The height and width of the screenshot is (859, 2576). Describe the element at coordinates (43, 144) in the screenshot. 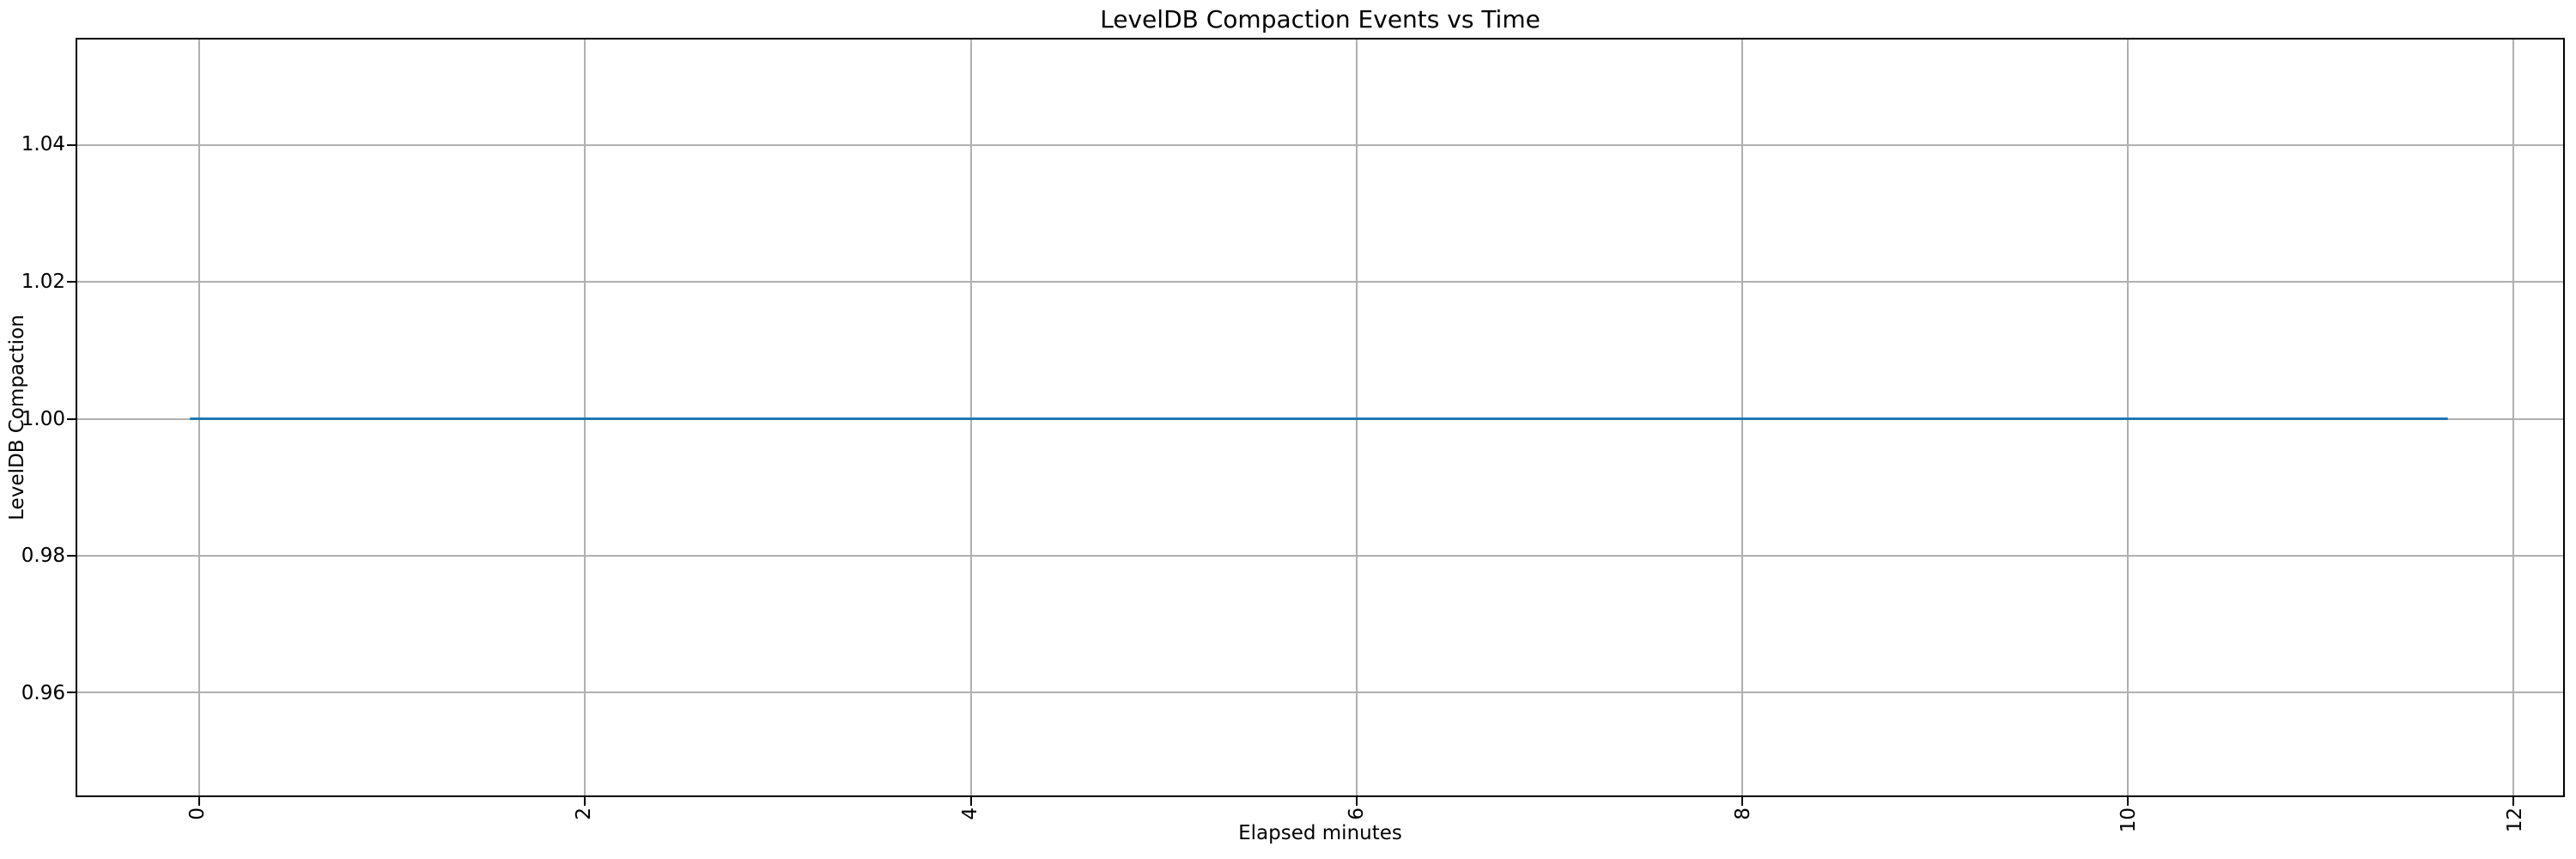

I see `y-tick-label: 1.04` at that location.